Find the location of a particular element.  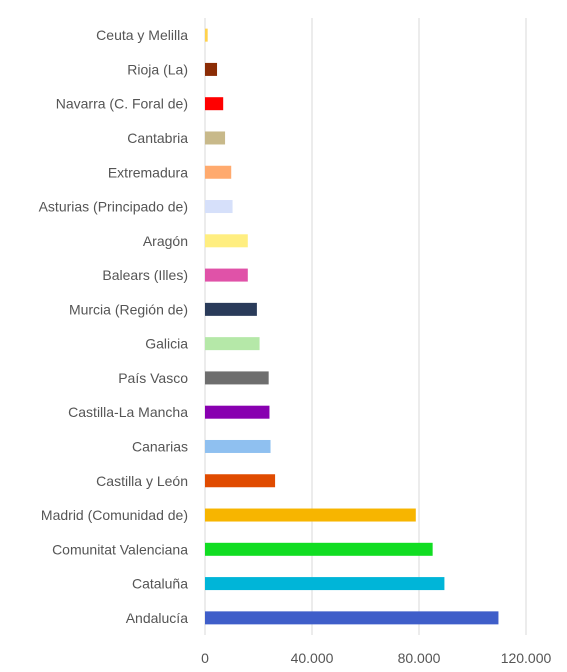

category-label: Canarias is located at coordinates (160, 446).